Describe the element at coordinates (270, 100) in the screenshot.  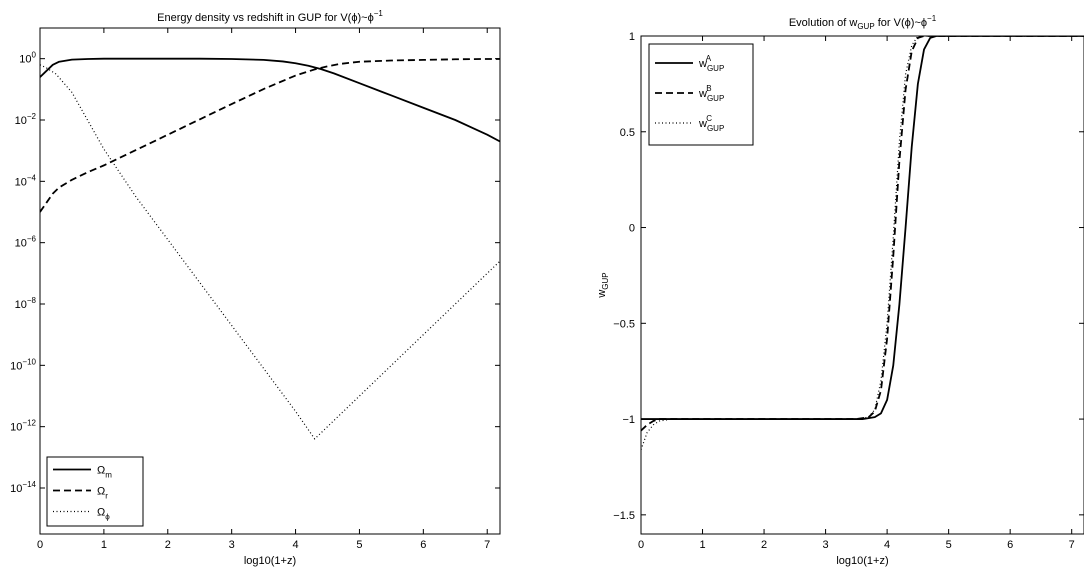
I see `series-line-solid` at that location.